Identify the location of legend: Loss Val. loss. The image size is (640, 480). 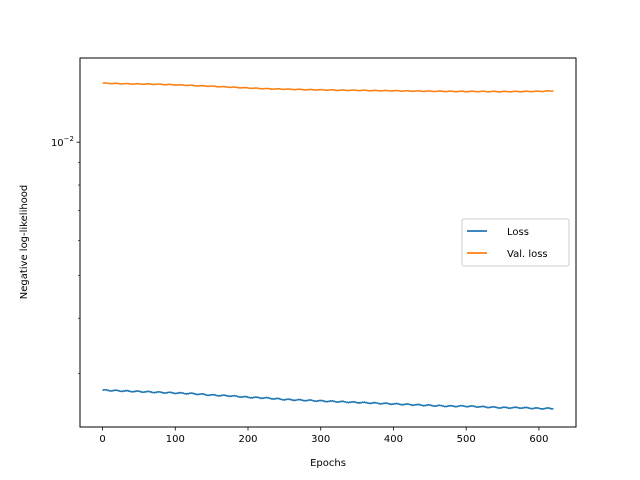
(515, 242).